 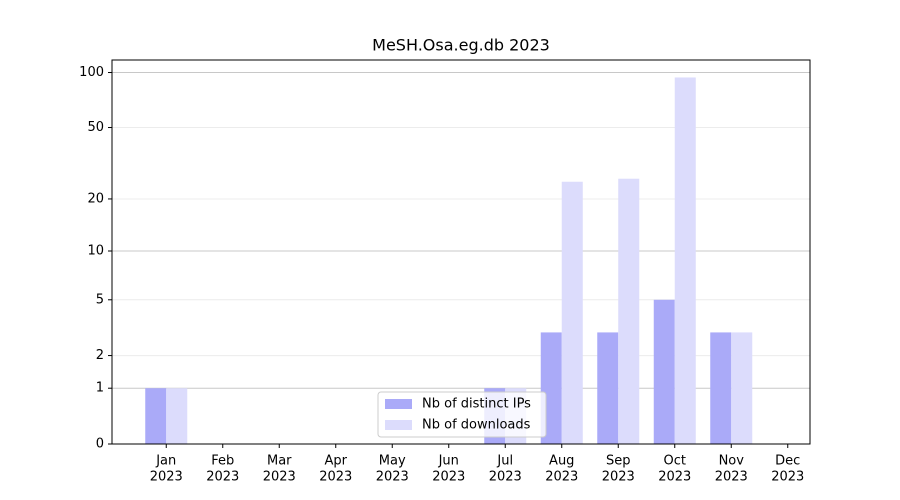 What do you see at coordinates (95, 250) in the screenshot?
I see `y-tick-label: 10` at bounding box center [95, 250].